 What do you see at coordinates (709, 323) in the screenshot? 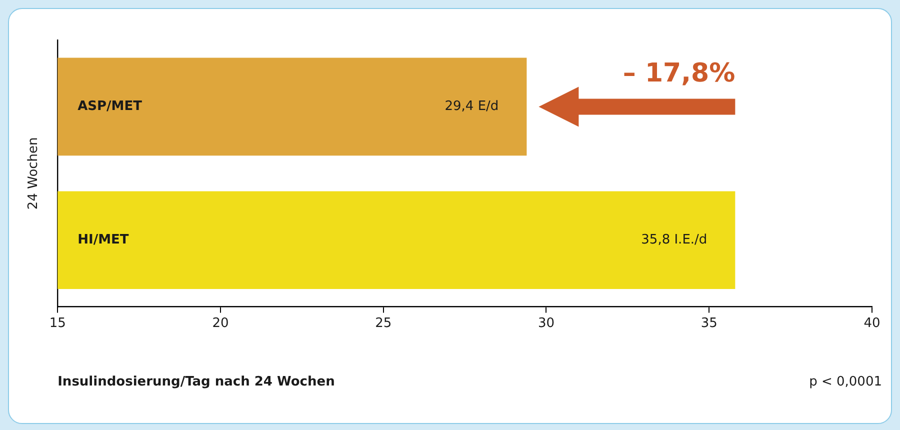
I see `x-tick-label: 35` at bounding box center [709, 323].